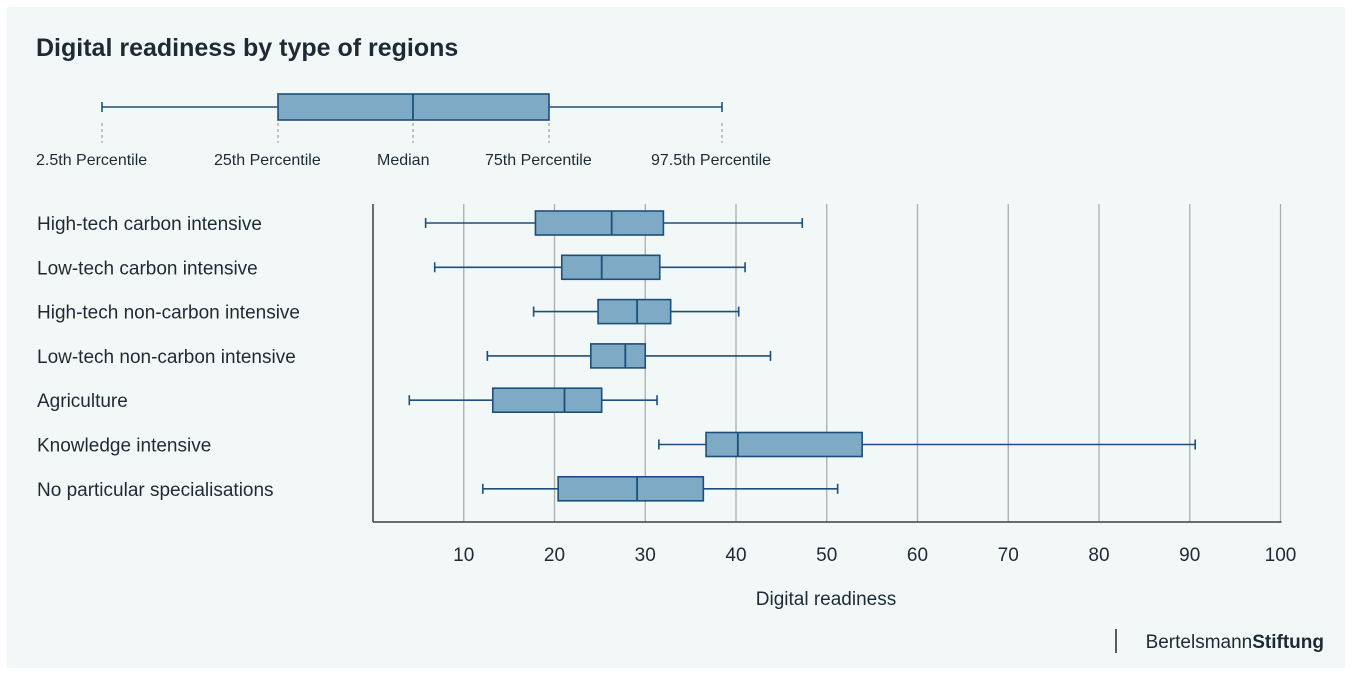 This screenshot has height=675, width=1352. I want to click on x-tick-label: 10, so click(463, 555).